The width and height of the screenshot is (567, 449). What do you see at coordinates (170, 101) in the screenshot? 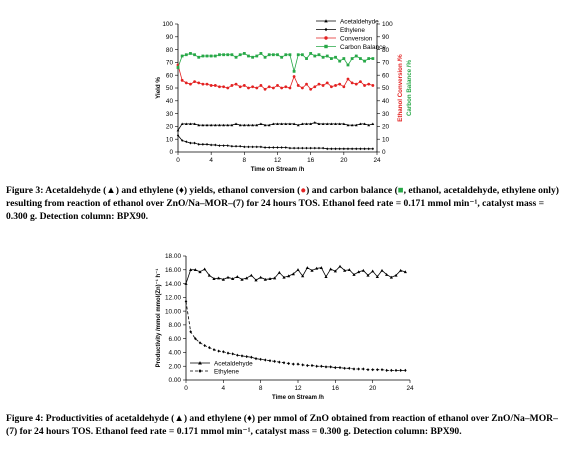
I see `y-tick-label: 40` at bounding box center [170, 101].